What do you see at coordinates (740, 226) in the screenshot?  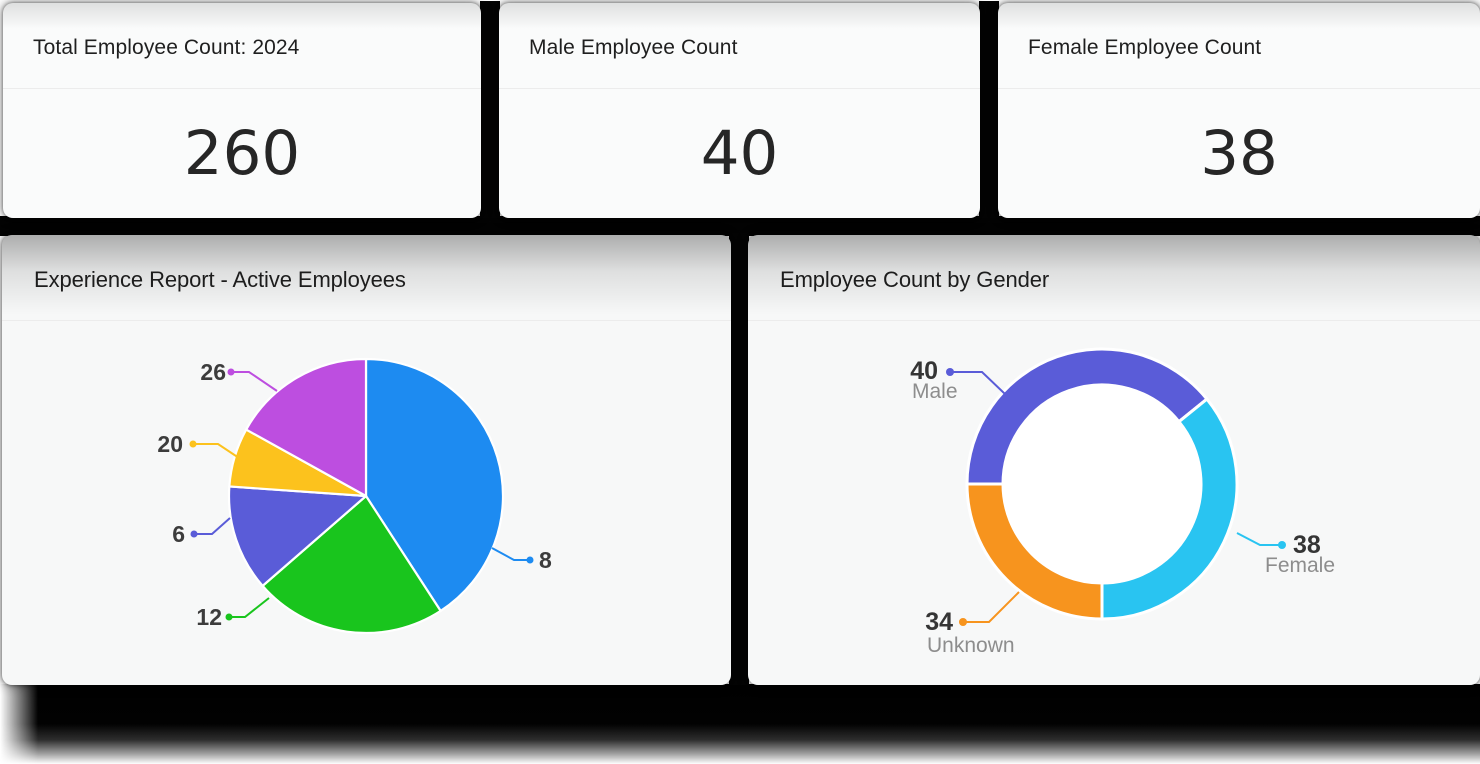 I see `row-gap-shadow` at bounding box center [740, 226].